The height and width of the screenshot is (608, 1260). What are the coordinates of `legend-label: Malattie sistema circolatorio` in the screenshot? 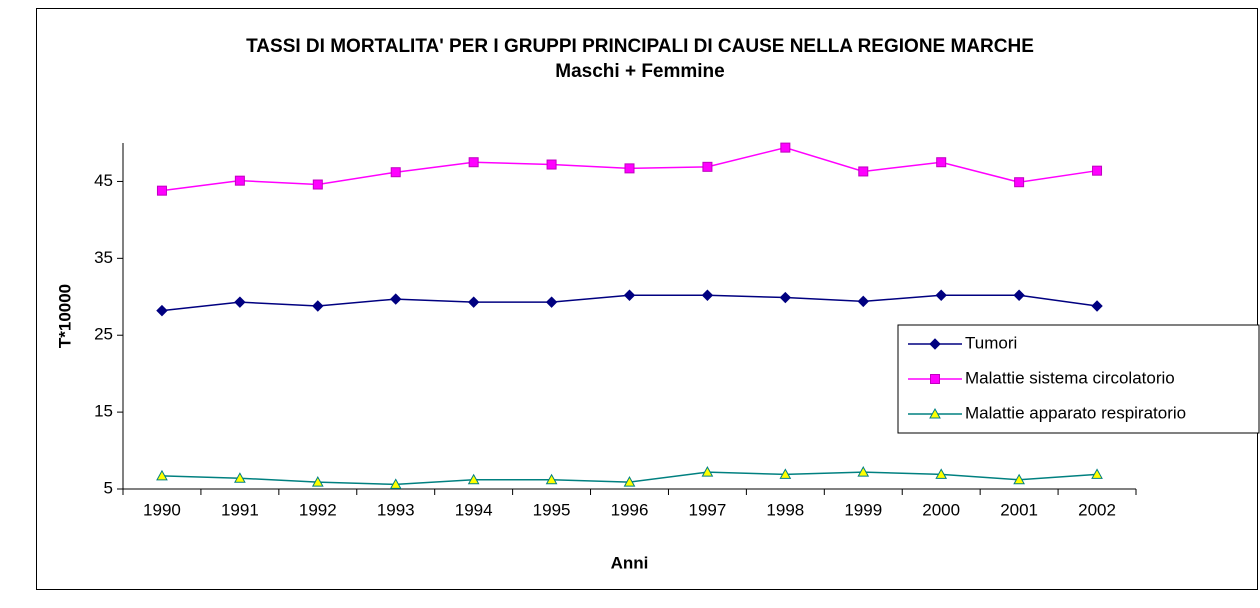 It's located at (1070, 377).